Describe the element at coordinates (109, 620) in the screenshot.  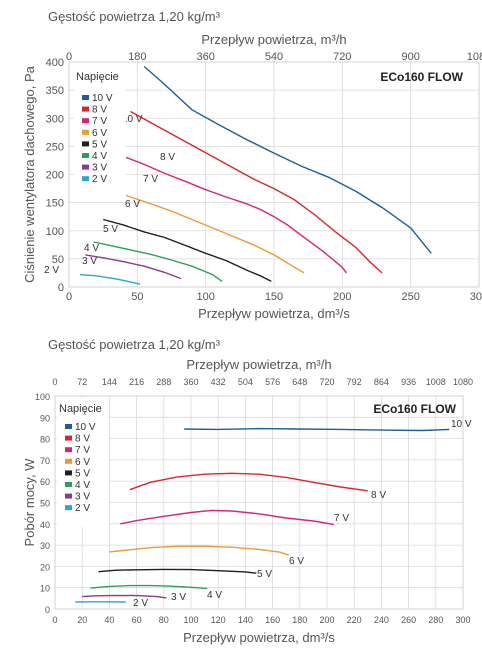
I see `x-tick-label: 40` at that location.